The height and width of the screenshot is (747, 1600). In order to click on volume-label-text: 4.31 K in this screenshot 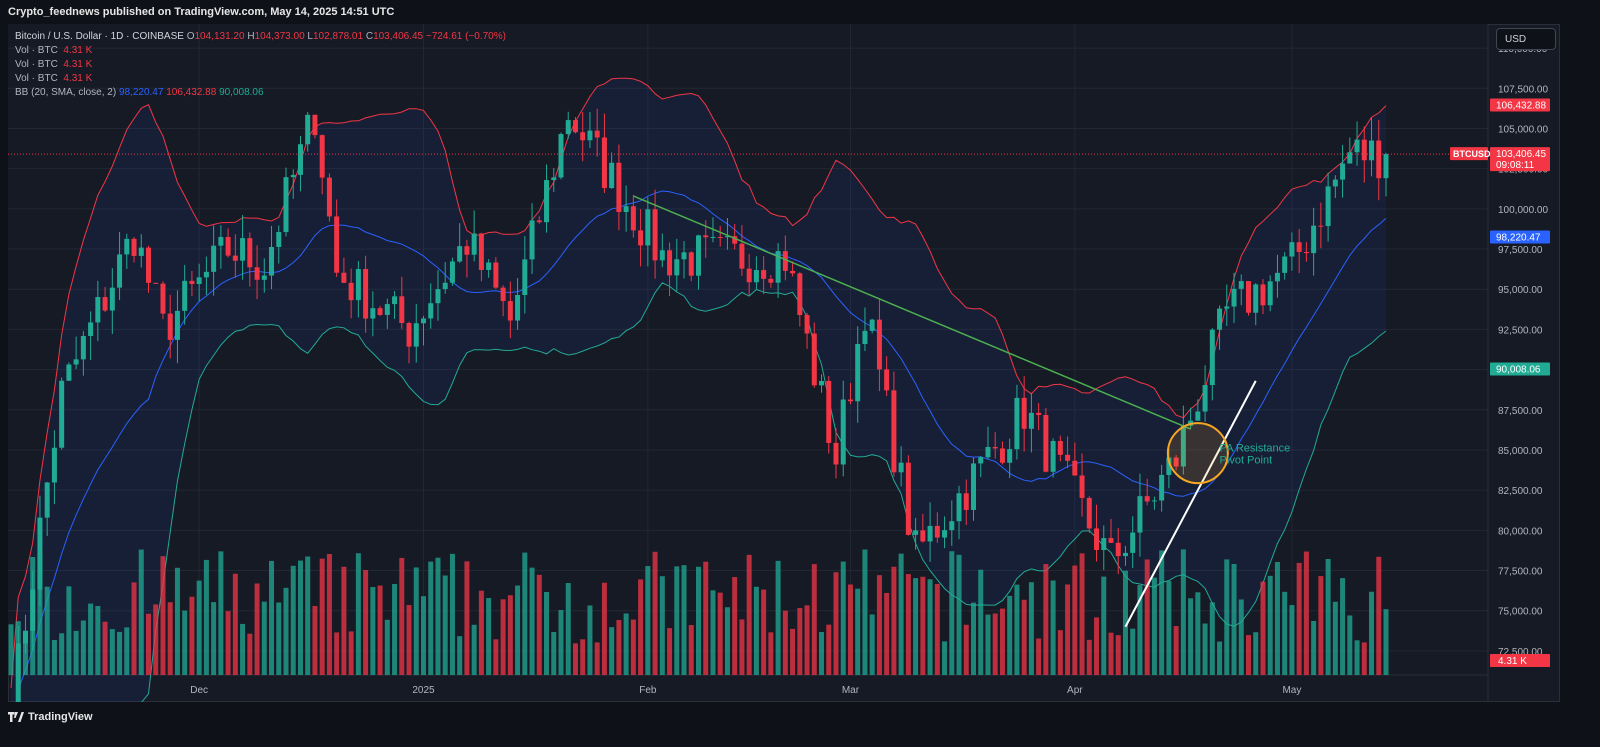, I will do `click(1512, 661)`.